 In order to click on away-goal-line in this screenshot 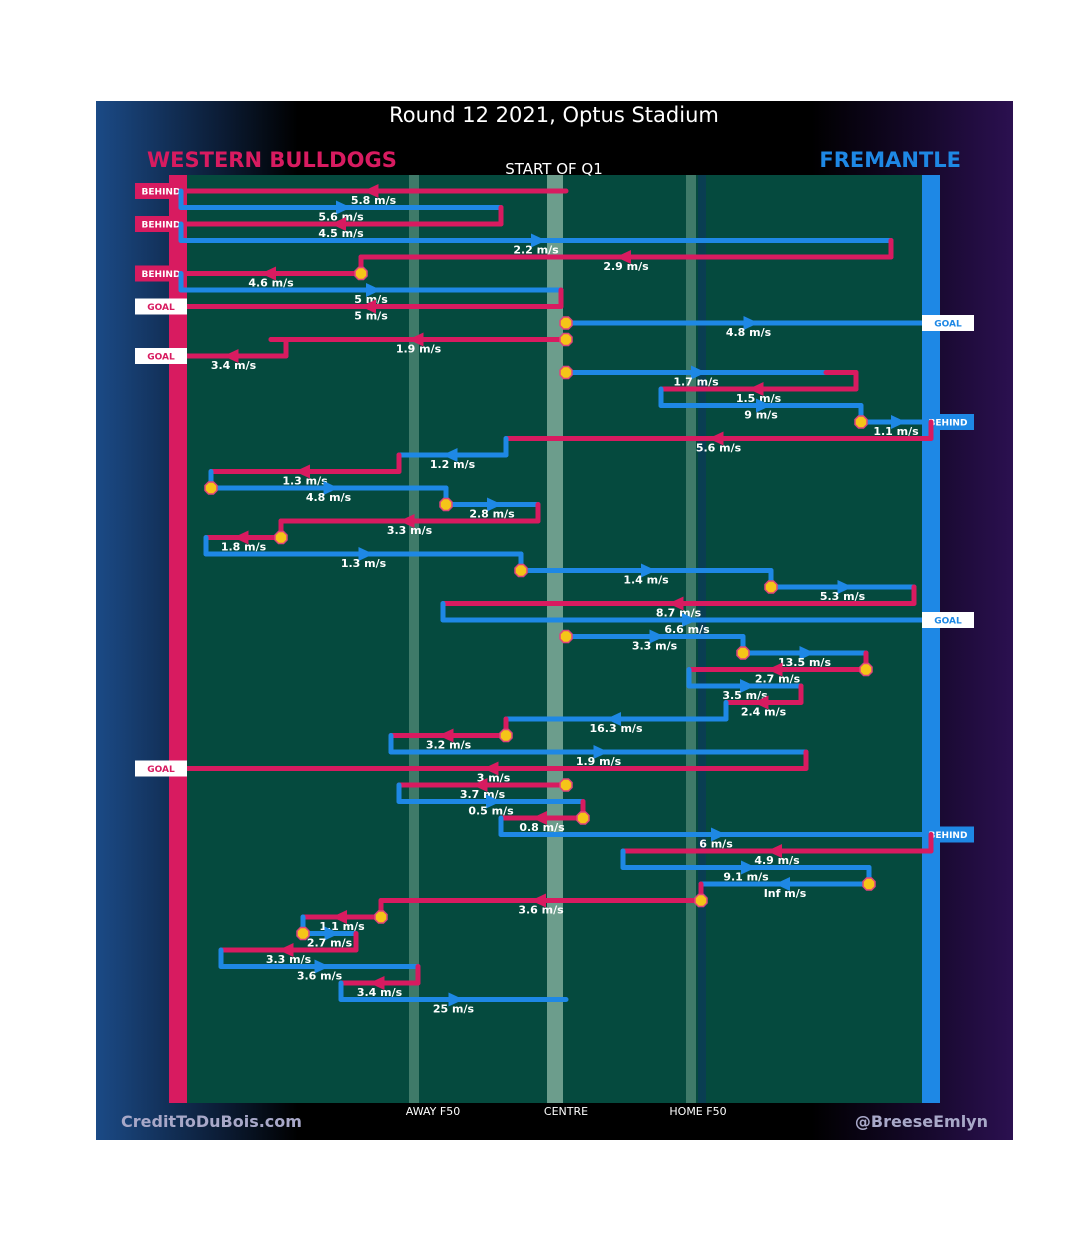, I will do `click(931, 639)`.